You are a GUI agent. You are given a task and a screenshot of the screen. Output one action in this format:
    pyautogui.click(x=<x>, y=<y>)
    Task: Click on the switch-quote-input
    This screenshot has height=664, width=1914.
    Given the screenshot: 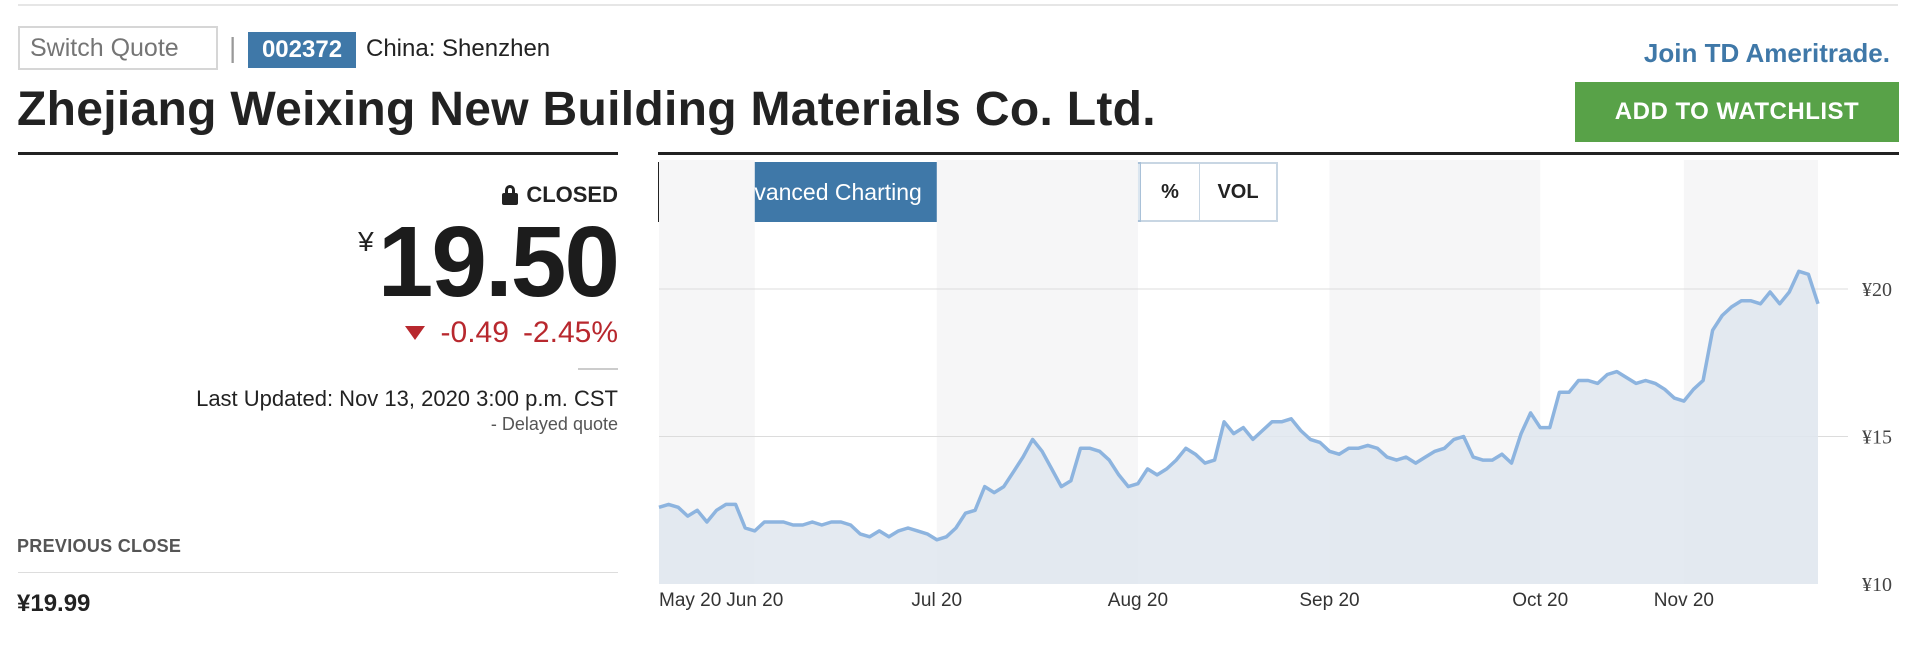 What is the action you would take?
    pyautogui.click(x=118, y=48)
    